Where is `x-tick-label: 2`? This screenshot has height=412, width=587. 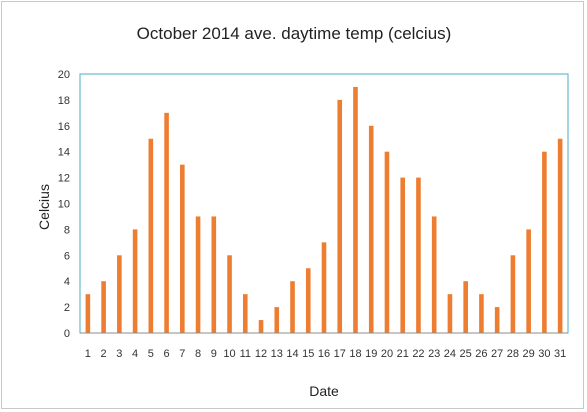 x-tick-label: 2 is located at coordinates (104, 354).